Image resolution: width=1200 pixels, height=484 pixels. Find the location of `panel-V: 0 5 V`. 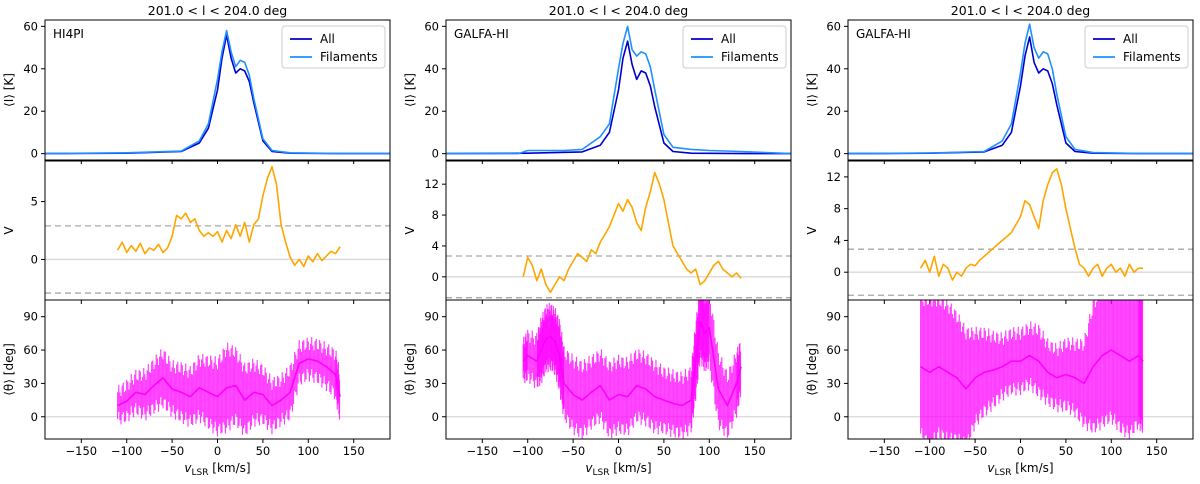

panel-V: 0 5 V is located at coordinates (196, 232).